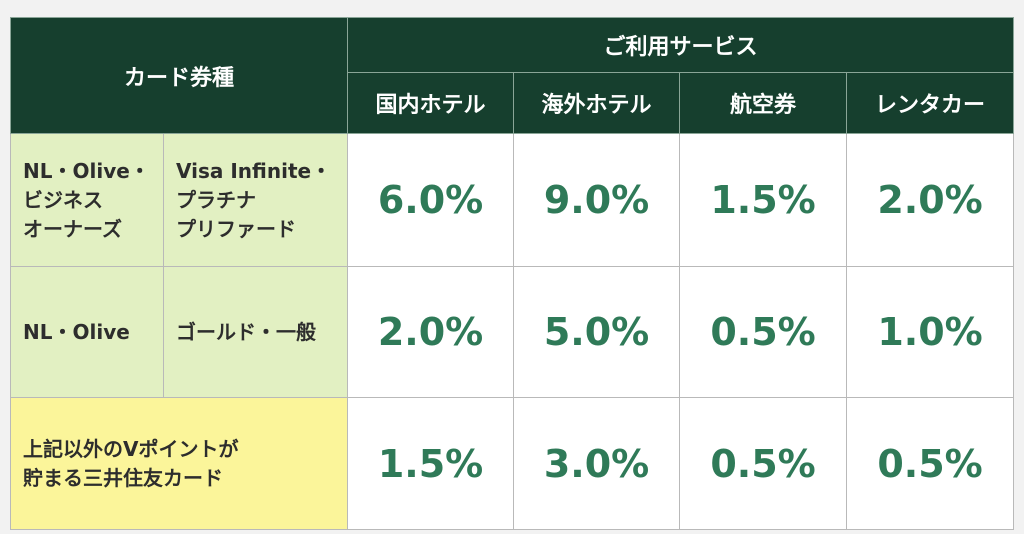 The height and width of the screenshot is (534, 1024). I want to click on card-tier-label: ゴールド・一般, so click(255, 332).